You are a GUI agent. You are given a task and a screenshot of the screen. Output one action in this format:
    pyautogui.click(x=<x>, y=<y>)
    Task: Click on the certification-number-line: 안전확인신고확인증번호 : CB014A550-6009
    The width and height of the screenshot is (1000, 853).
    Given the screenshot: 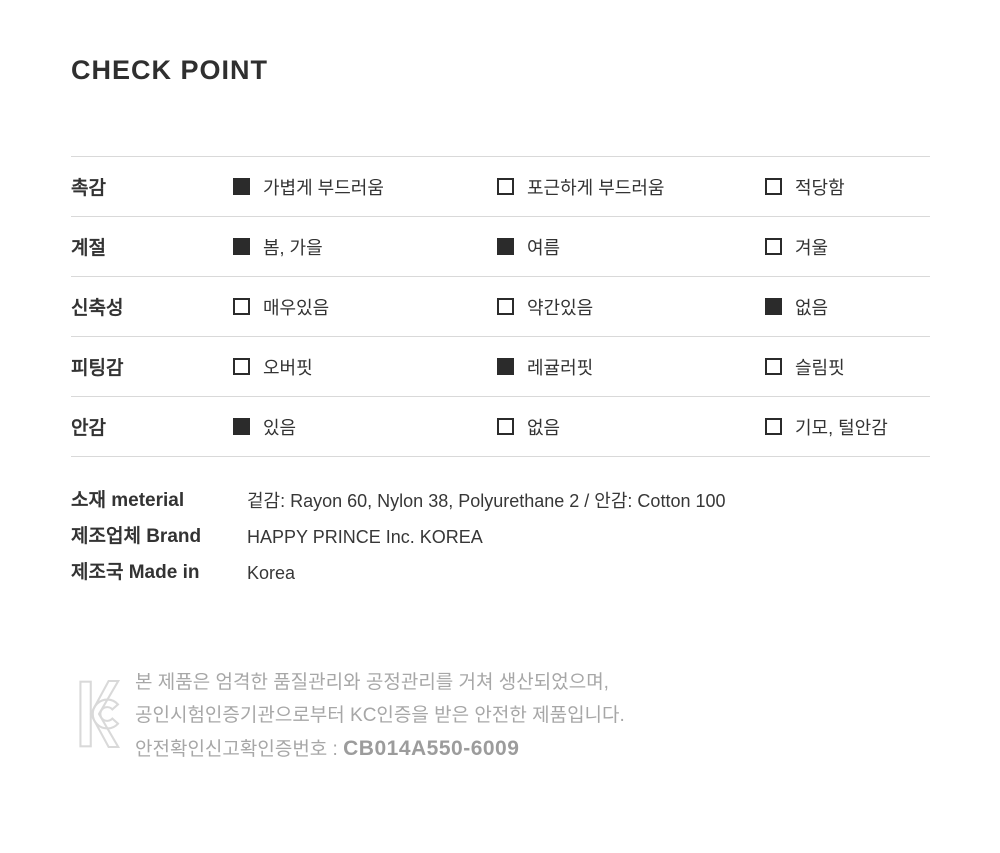 What is the action you would take?
    pyautogui.click(x=380, y=749)
    